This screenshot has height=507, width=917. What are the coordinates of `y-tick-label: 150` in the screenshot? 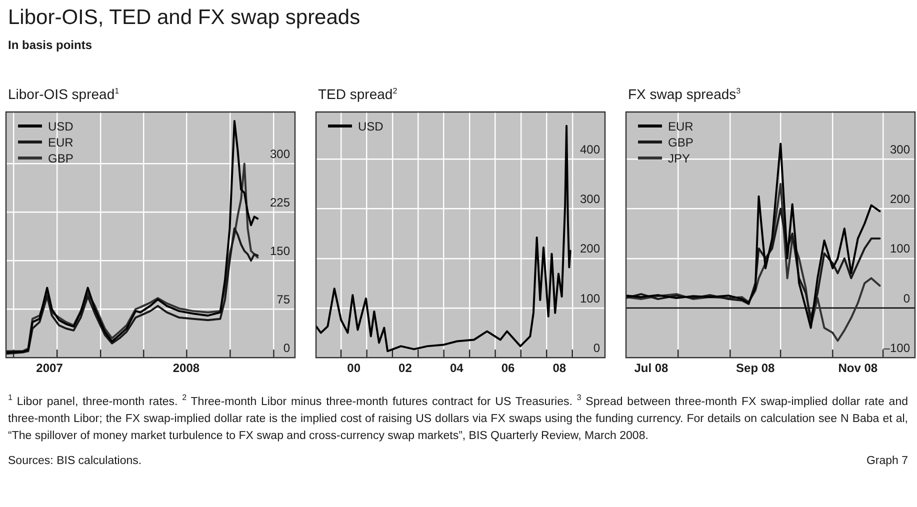 It's located at (280, 251).